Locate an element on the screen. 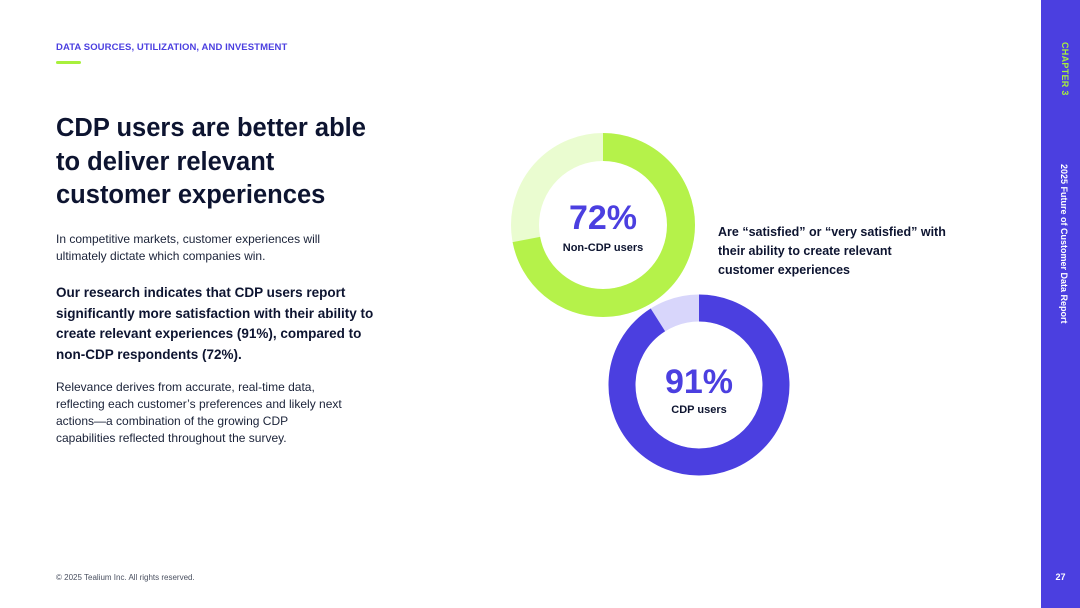 This screenshot has width=1080, height=608. donut-value-cdp: 91% is located at coordinates (699, 382).